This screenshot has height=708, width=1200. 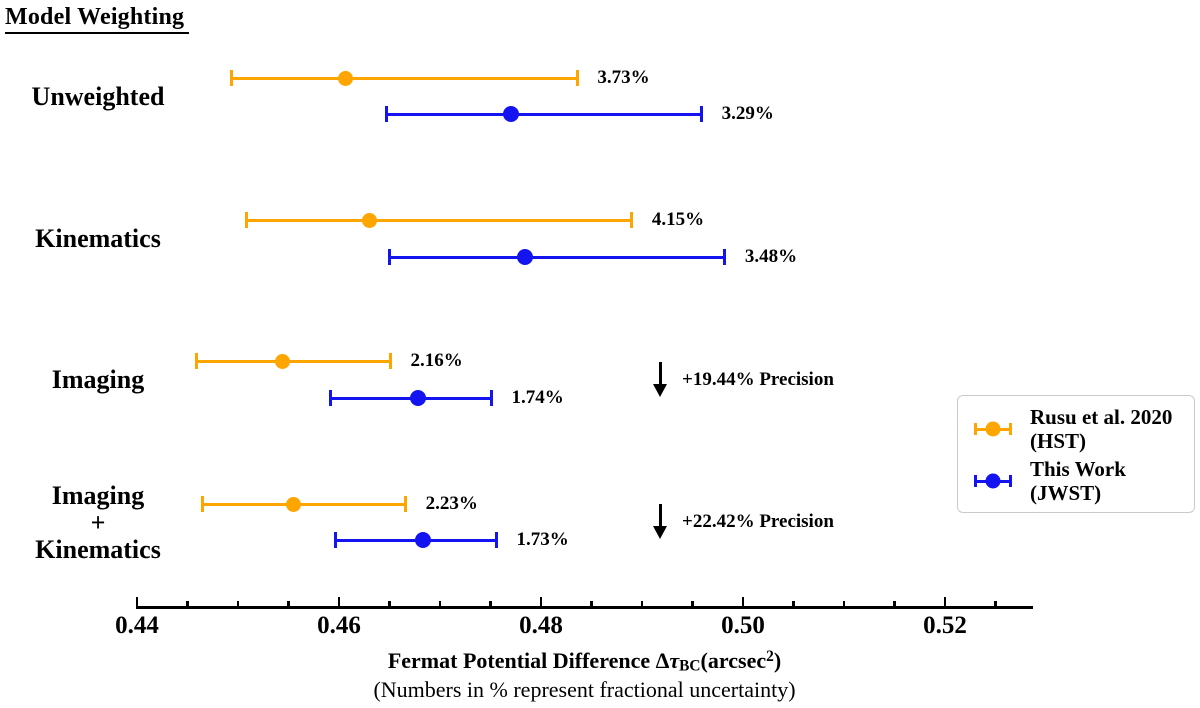 What do you see at coordinates (528, 660) in the screenshot?
I see `x-axis-title-main: Fermat Potential Difference Δ` at bounding box center [528, 660].